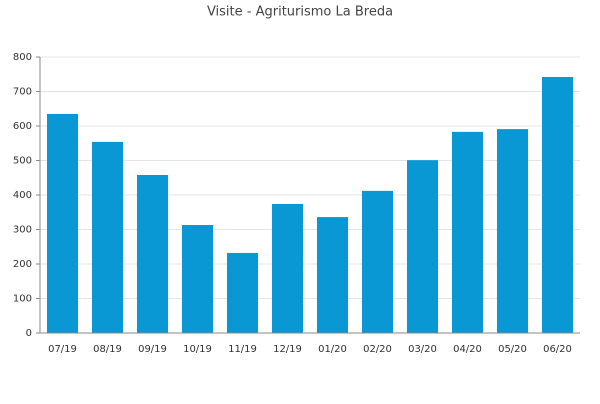 Image resolution: width=600 pixels, height=404 pixels. I want to click on y-tick-label: 500, so click(22, 161).